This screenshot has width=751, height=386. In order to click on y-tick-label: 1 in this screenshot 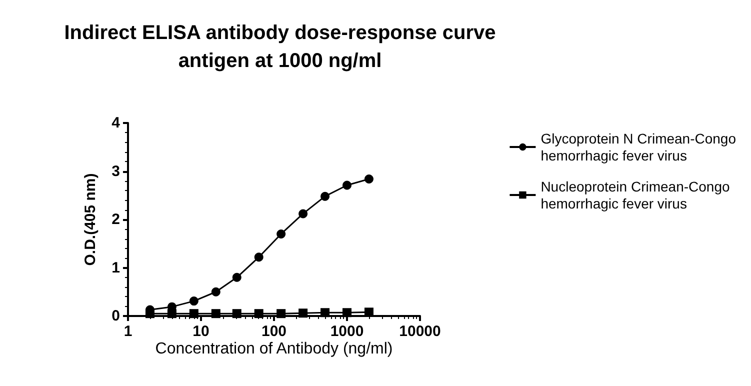, I will do `click(116, 267)`.